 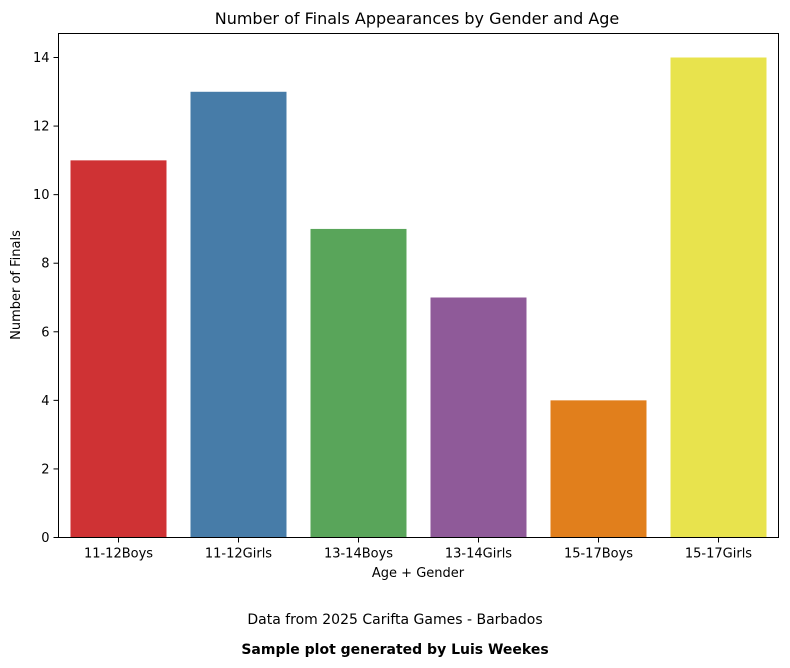 What do you see at coordinates (358, 554) in the screenshot?
I see `x-tick-label: 13-14Boys` at bounding box center [358, 554].